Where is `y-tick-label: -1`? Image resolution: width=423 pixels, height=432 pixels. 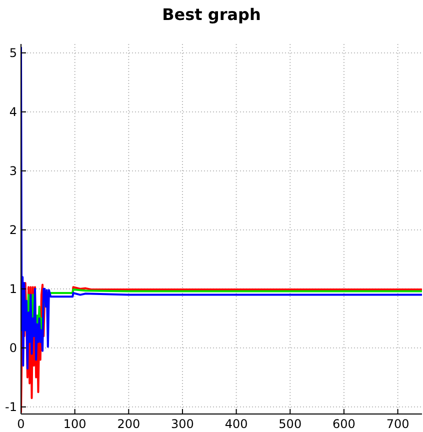 y-tick-label: -1 is located at coordinates (11, 407).